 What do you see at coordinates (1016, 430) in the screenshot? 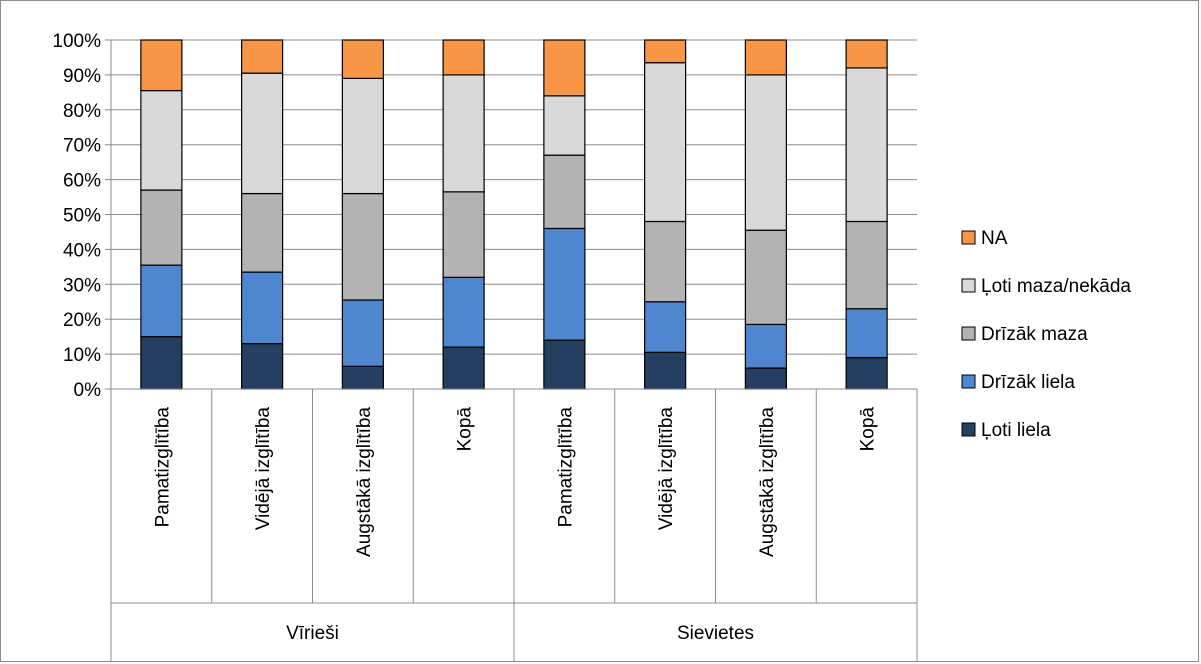
I see `legend-label-loti-liela: Ļoti liela` at bounding box center [1016, 430].